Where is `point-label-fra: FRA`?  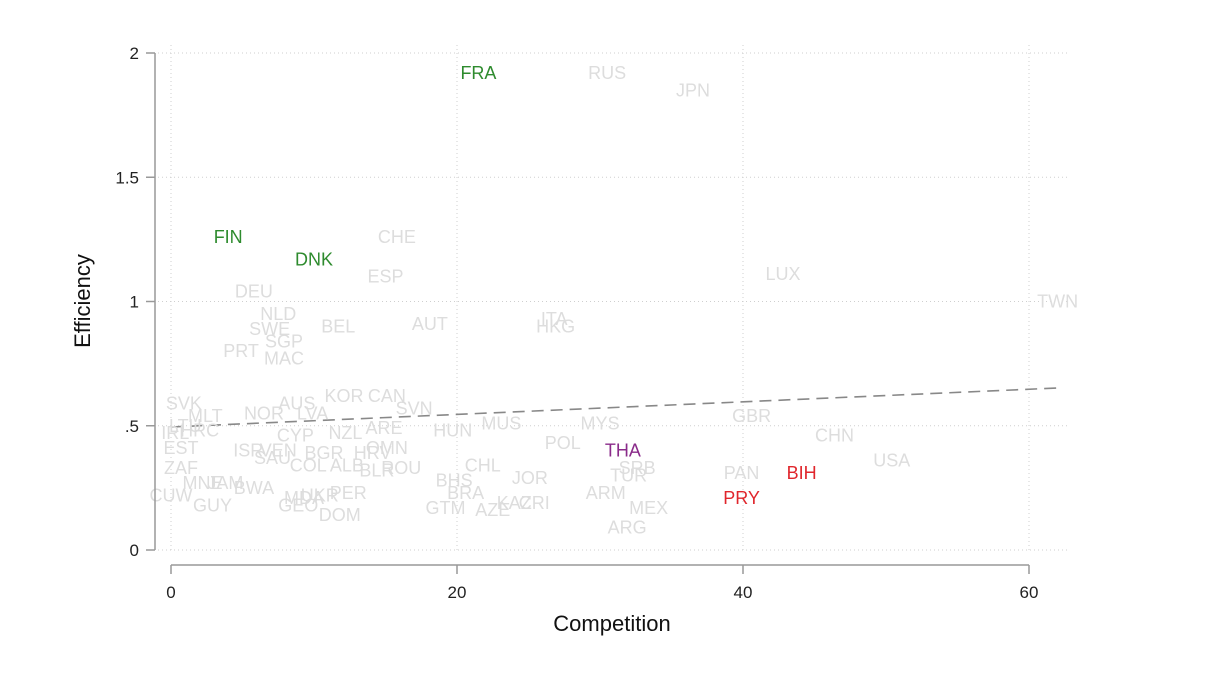 point-label-fra: FRA is located at coordinates (478, 73).